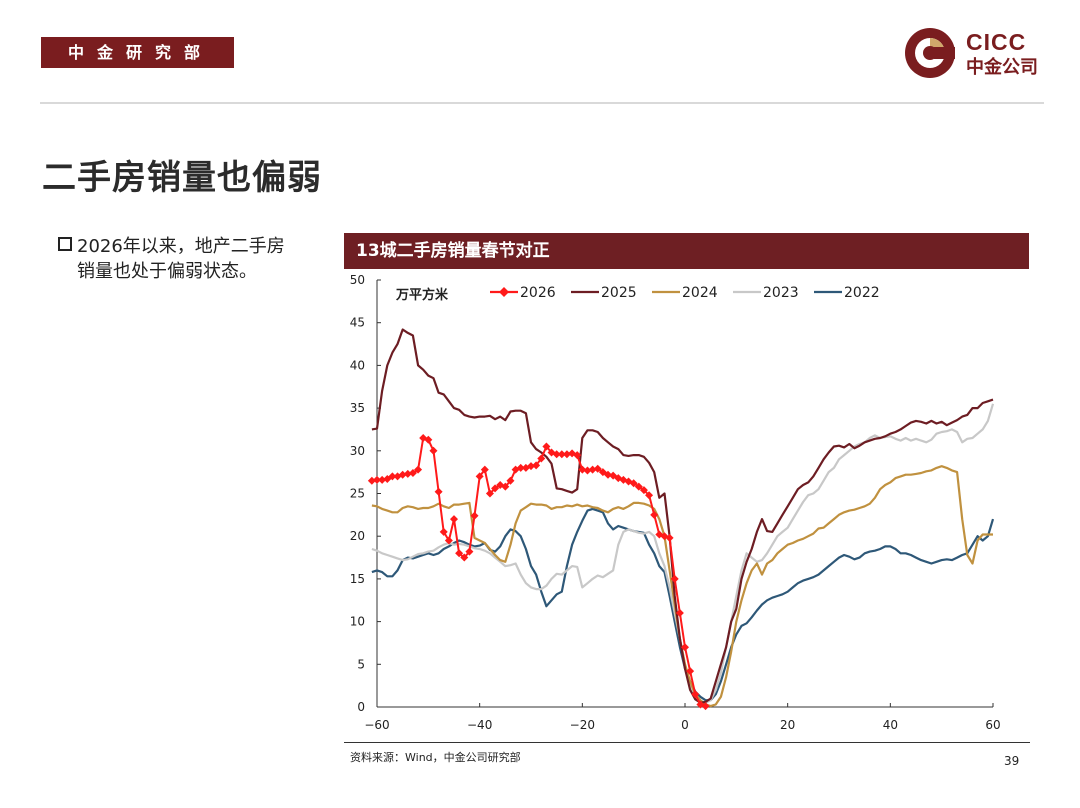 This screenshot has width=1080, height=808. I want to click on y-tick-label: 40, so click(357, 365).